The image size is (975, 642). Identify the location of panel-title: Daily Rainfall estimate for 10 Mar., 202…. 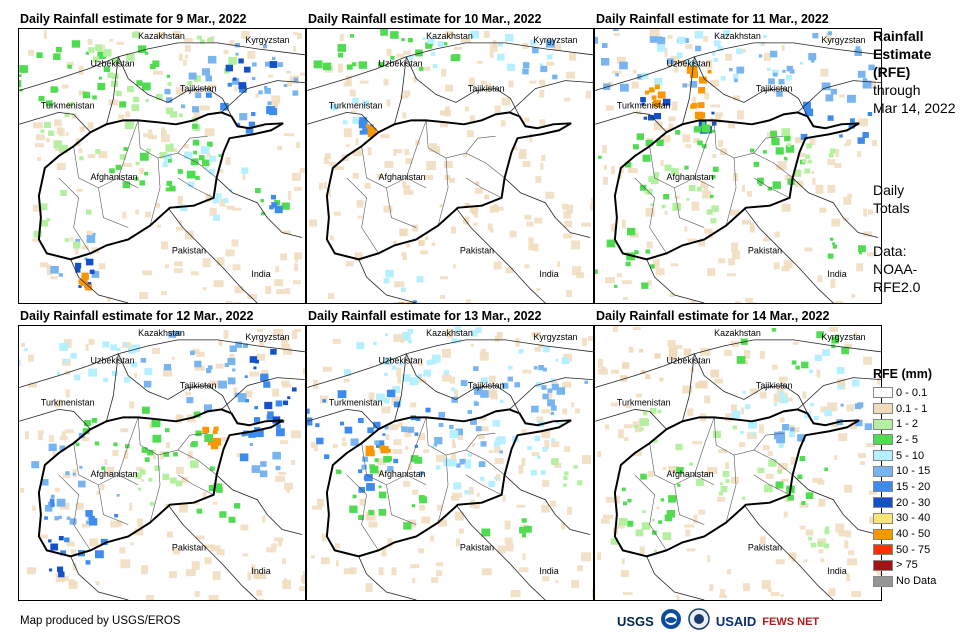
(425, 19).